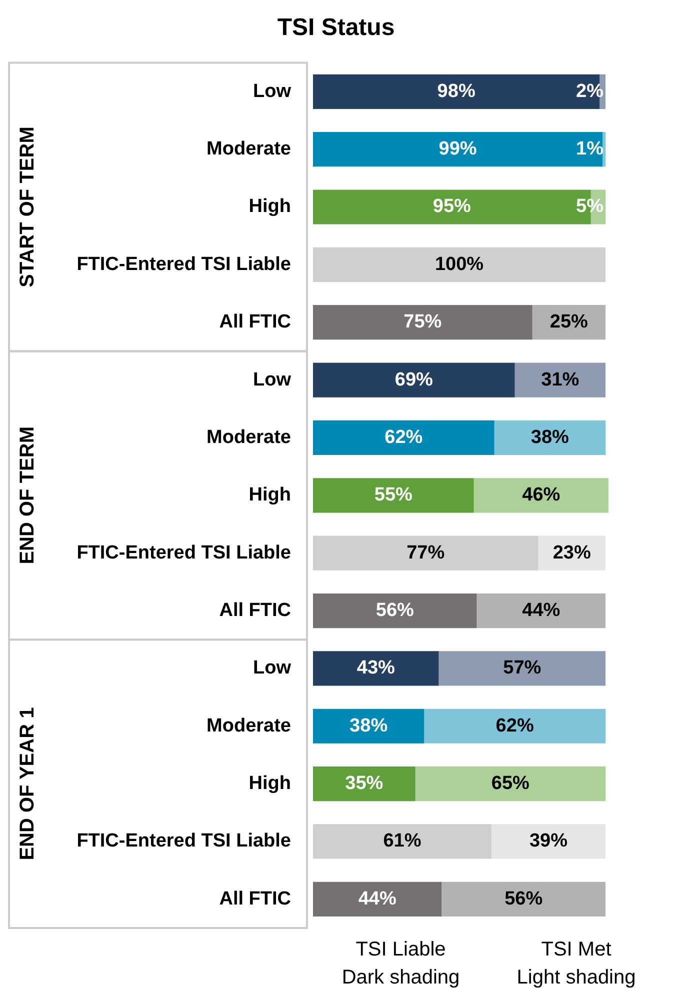 This screenshot has width=678, height=1000. I want to click on data-label: 5%, so click(590, 207).